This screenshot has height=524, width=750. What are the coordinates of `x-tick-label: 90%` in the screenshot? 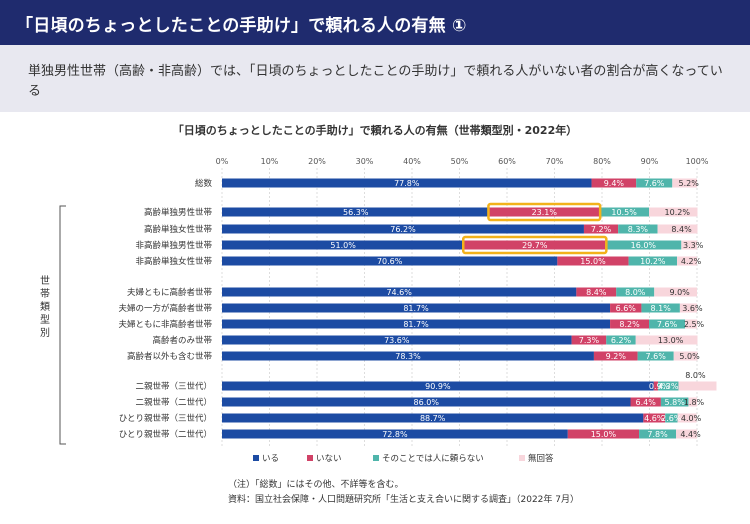 It's located at (650, 161).